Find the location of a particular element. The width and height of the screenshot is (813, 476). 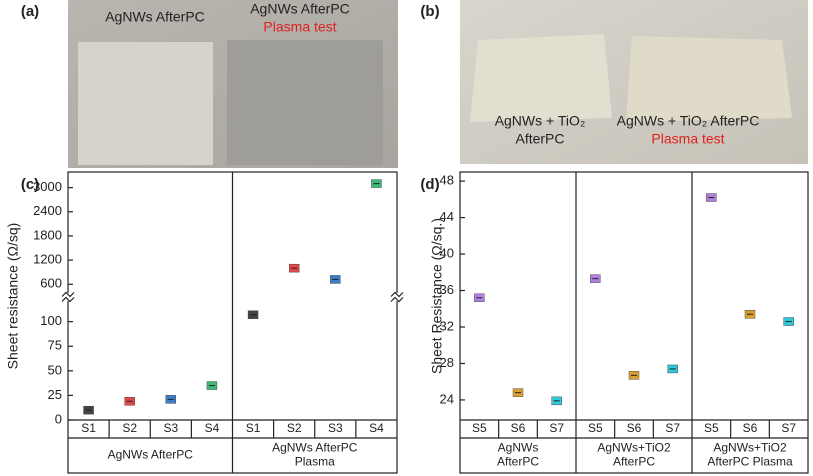

photo-caption: AgNWs + TiO₂ is located at coordinates (540, 121).